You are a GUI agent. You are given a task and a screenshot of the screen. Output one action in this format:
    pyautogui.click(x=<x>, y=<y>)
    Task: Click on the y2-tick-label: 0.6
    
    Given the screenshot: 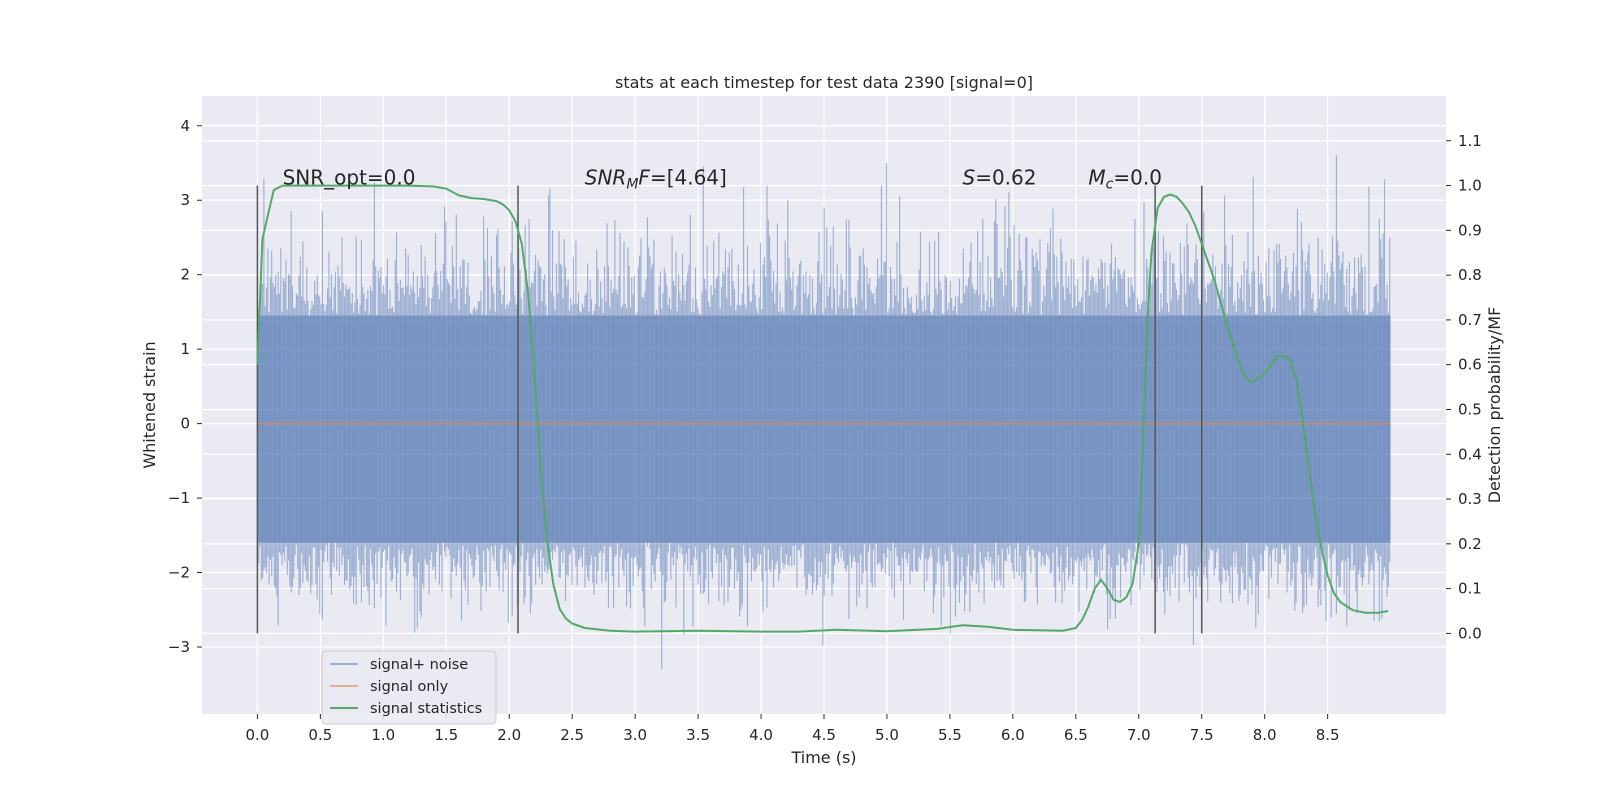 What is the action you would take?
    pyautogui.click(x=1470, y=365)
    